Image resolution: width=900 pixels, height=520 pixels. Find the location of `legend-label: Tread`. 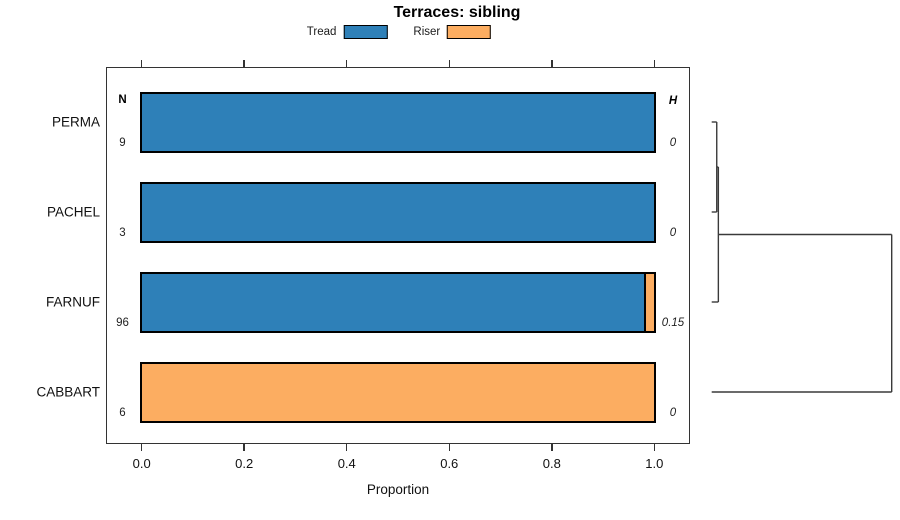

legend-label: Tread is located at coordinates (321, 32).